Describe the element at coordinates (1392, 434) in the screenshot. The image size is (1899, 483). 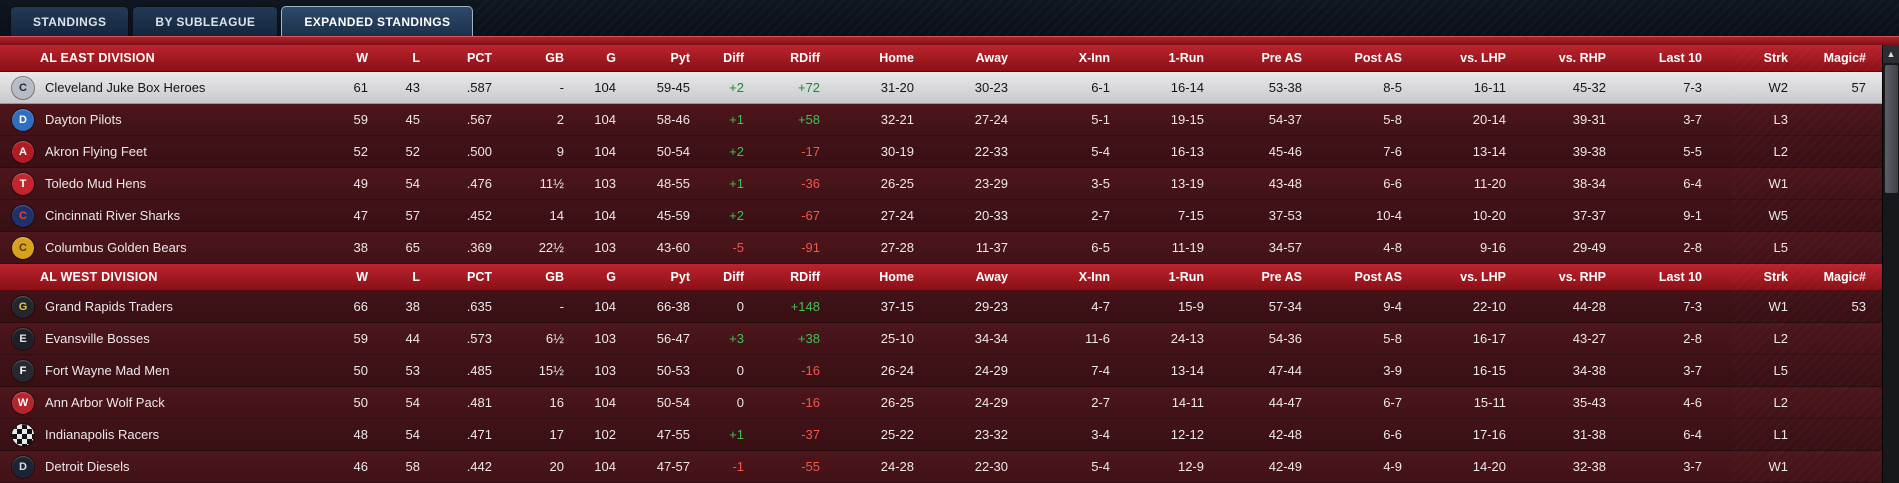
I see `stat-postas: 6-6` at that location.